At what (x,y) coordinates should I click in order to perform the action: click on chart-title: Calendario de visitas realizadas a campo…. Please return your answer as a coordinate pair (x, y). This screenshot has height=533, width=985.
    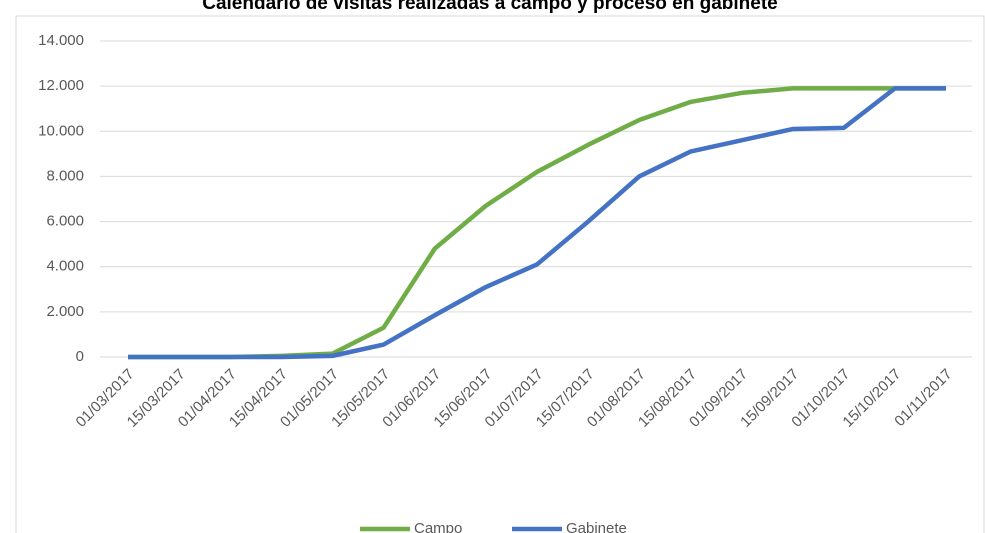
    Looking at the image, I should click on (490, 7).